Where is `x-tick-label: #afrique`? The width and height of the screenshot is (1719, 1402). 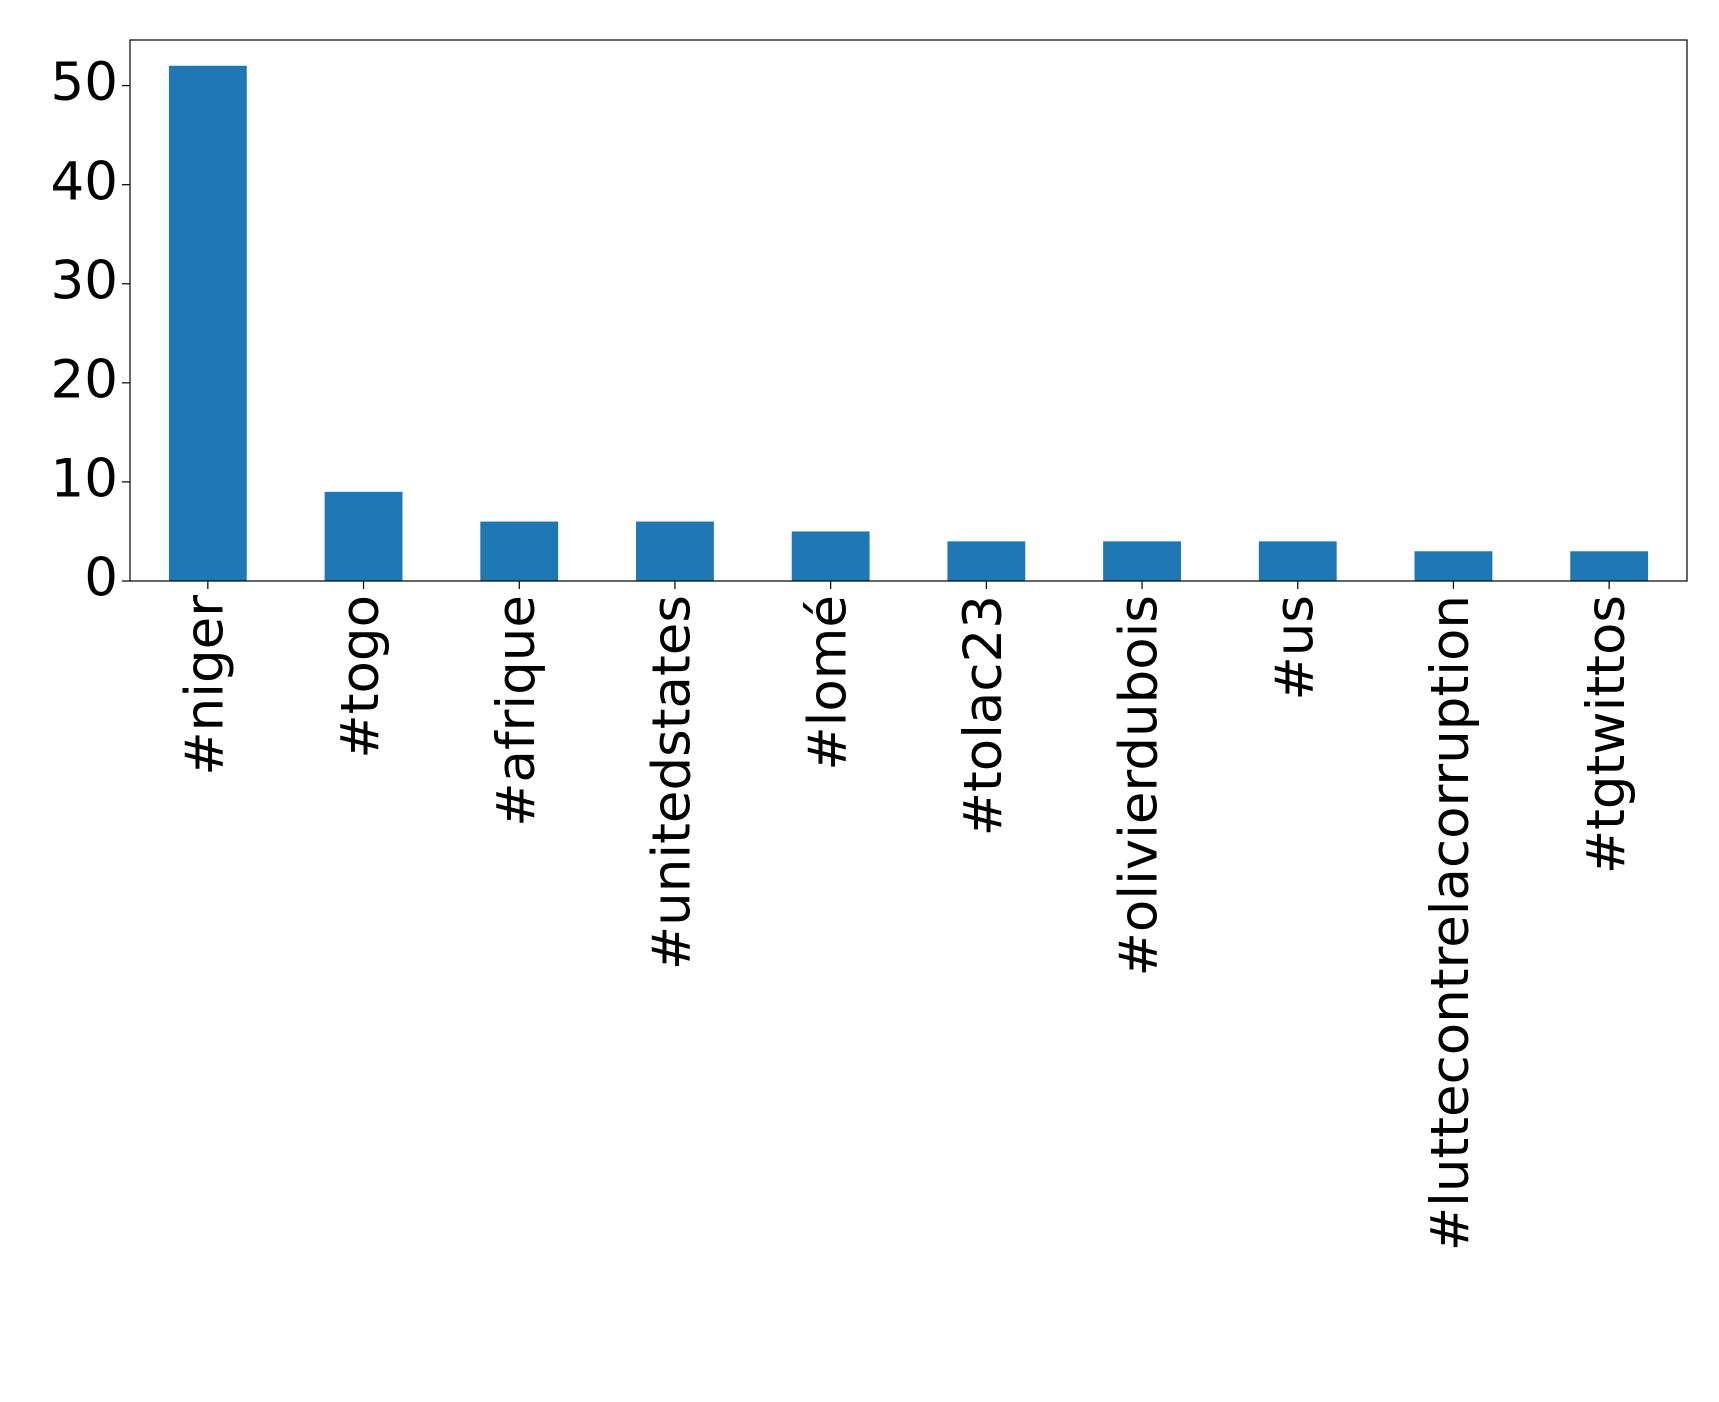 x-tick-label: #afrique is located at coordinates (516, 711).